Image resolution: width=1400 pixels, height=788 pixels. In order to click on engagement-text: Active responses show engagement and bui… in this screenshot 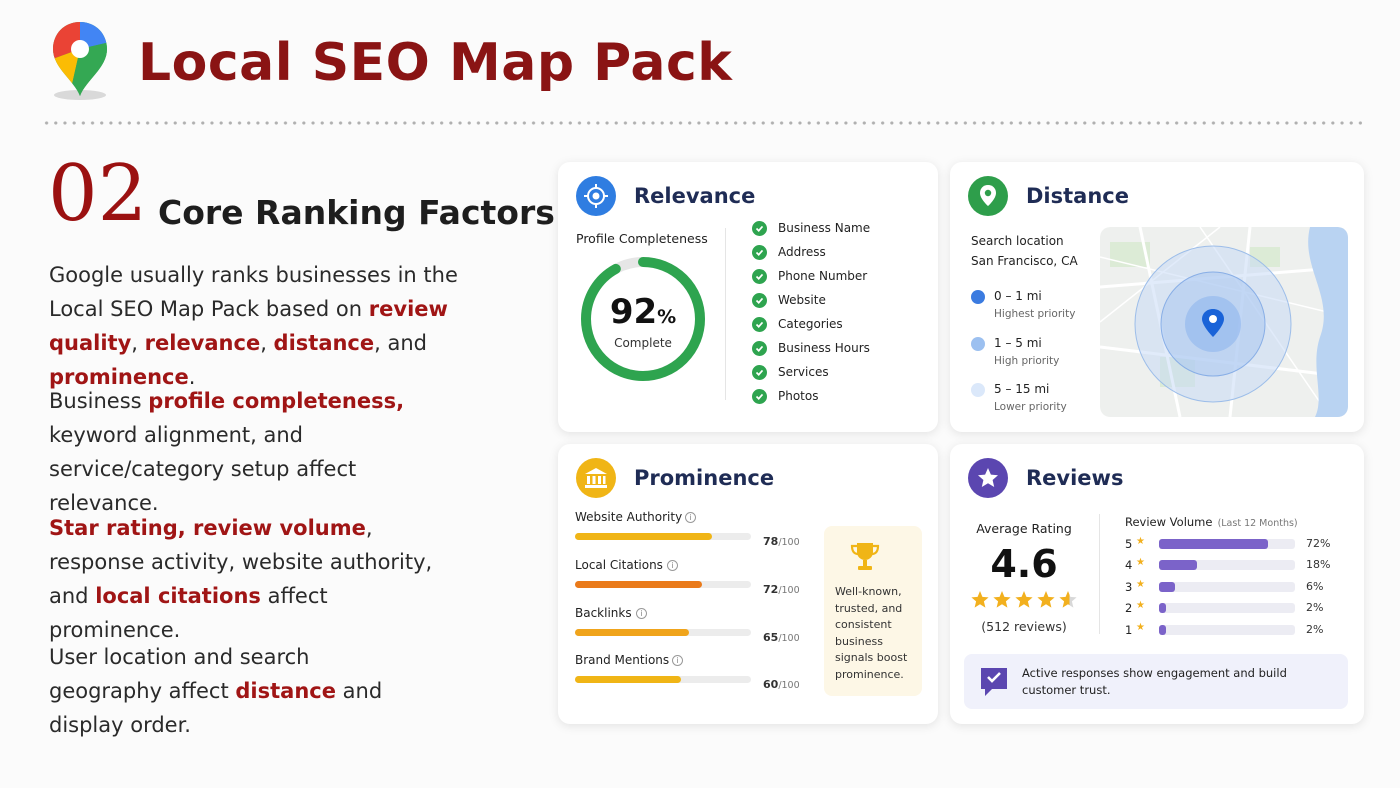, I will do `click(1154, 681)`.